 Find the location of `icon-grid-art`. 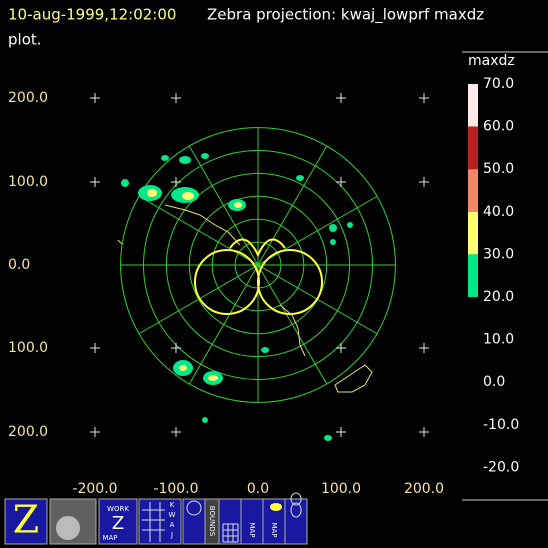

icon-grid-art is located at coordinates (230, 533).